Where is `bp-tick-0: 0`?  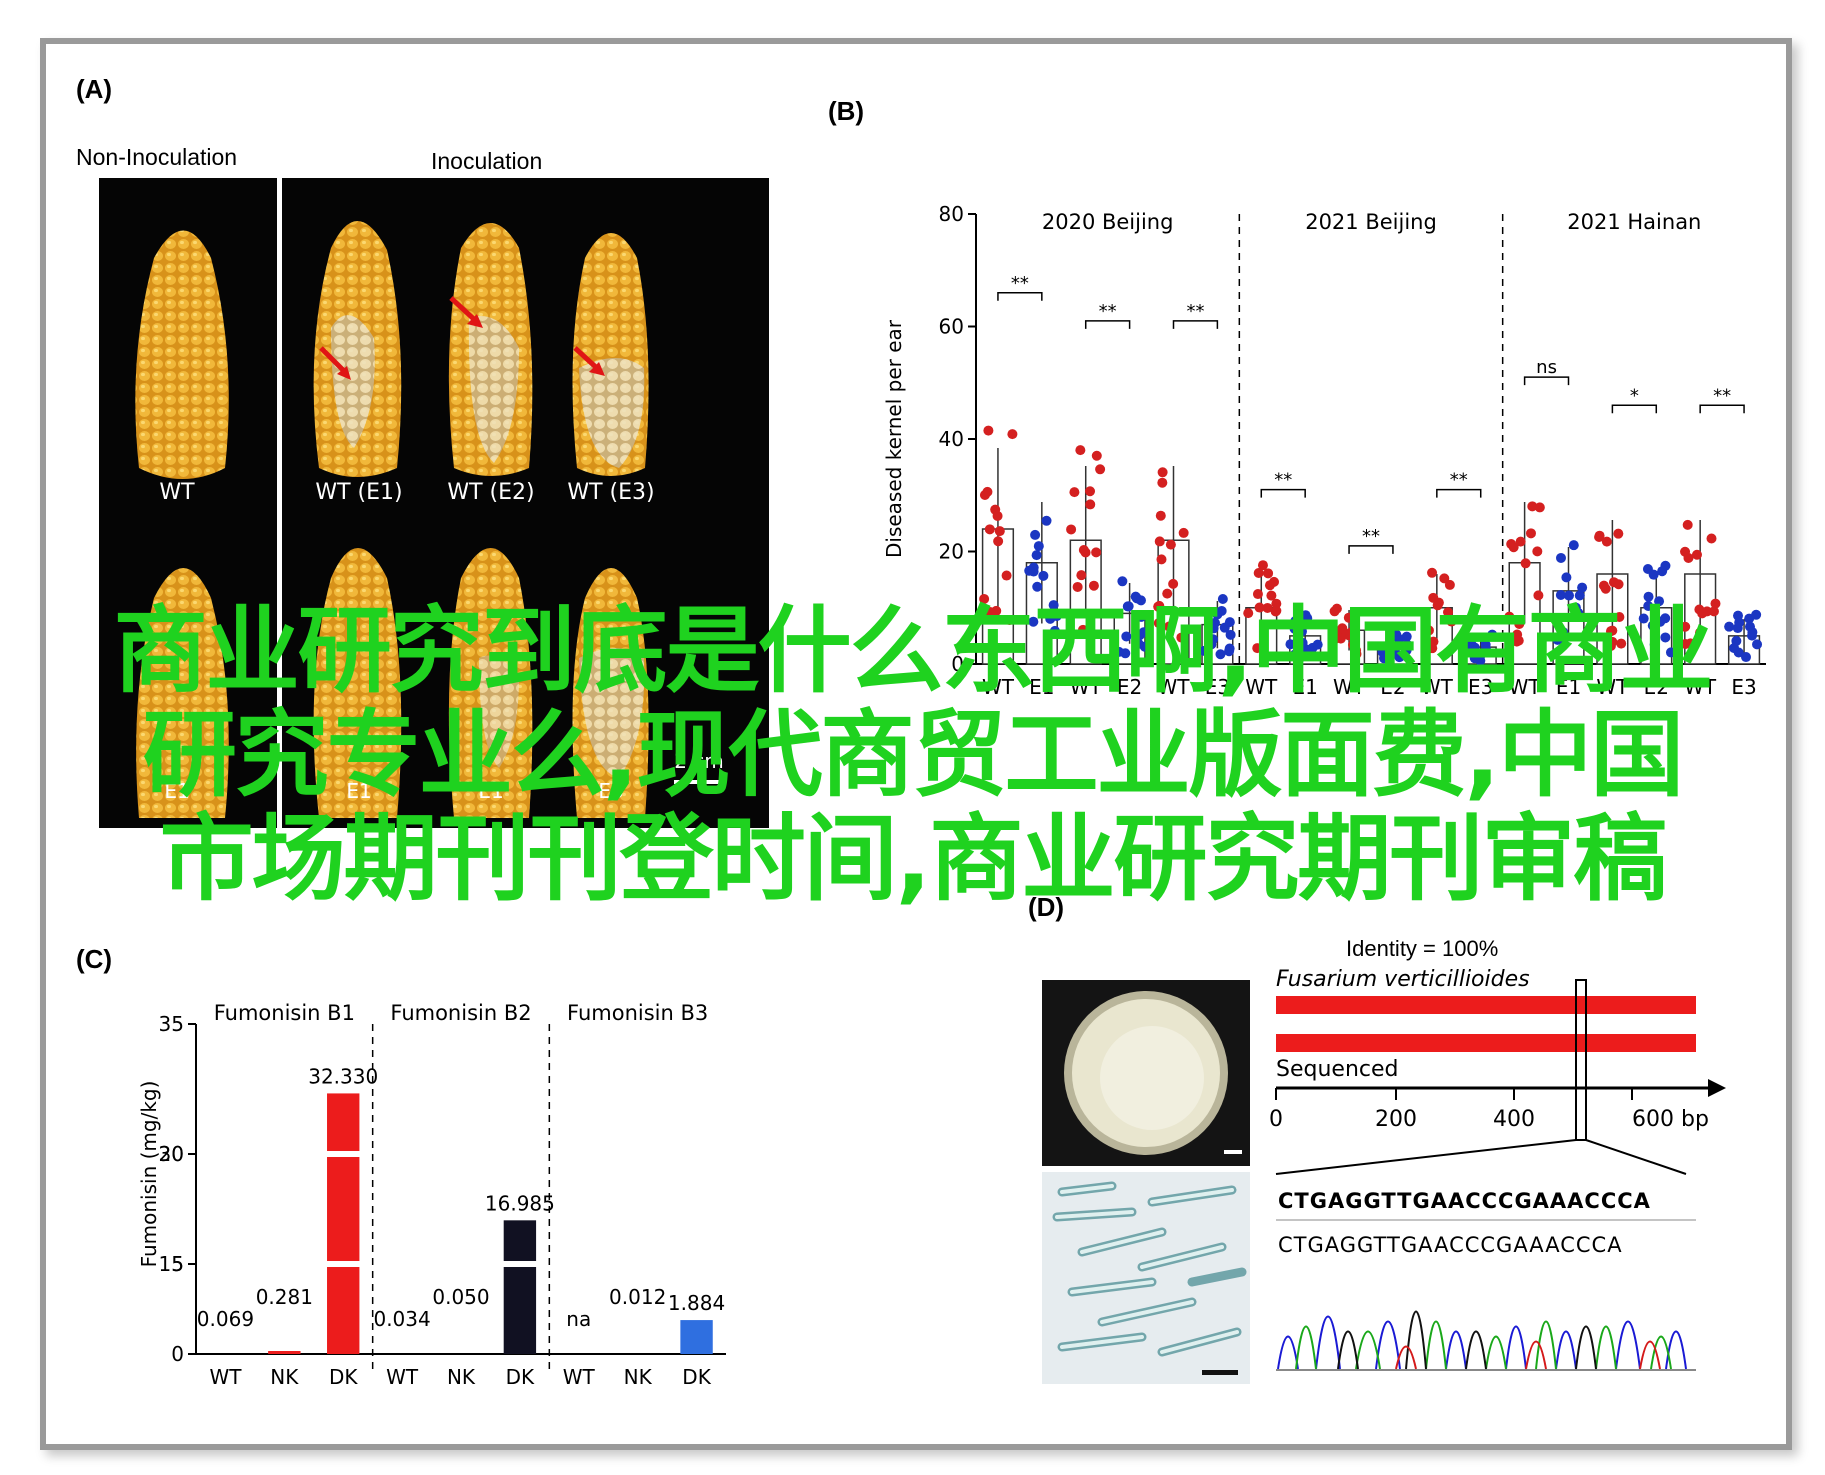
bp-tick-0: 0 is located at coordinates (1276, 1119).